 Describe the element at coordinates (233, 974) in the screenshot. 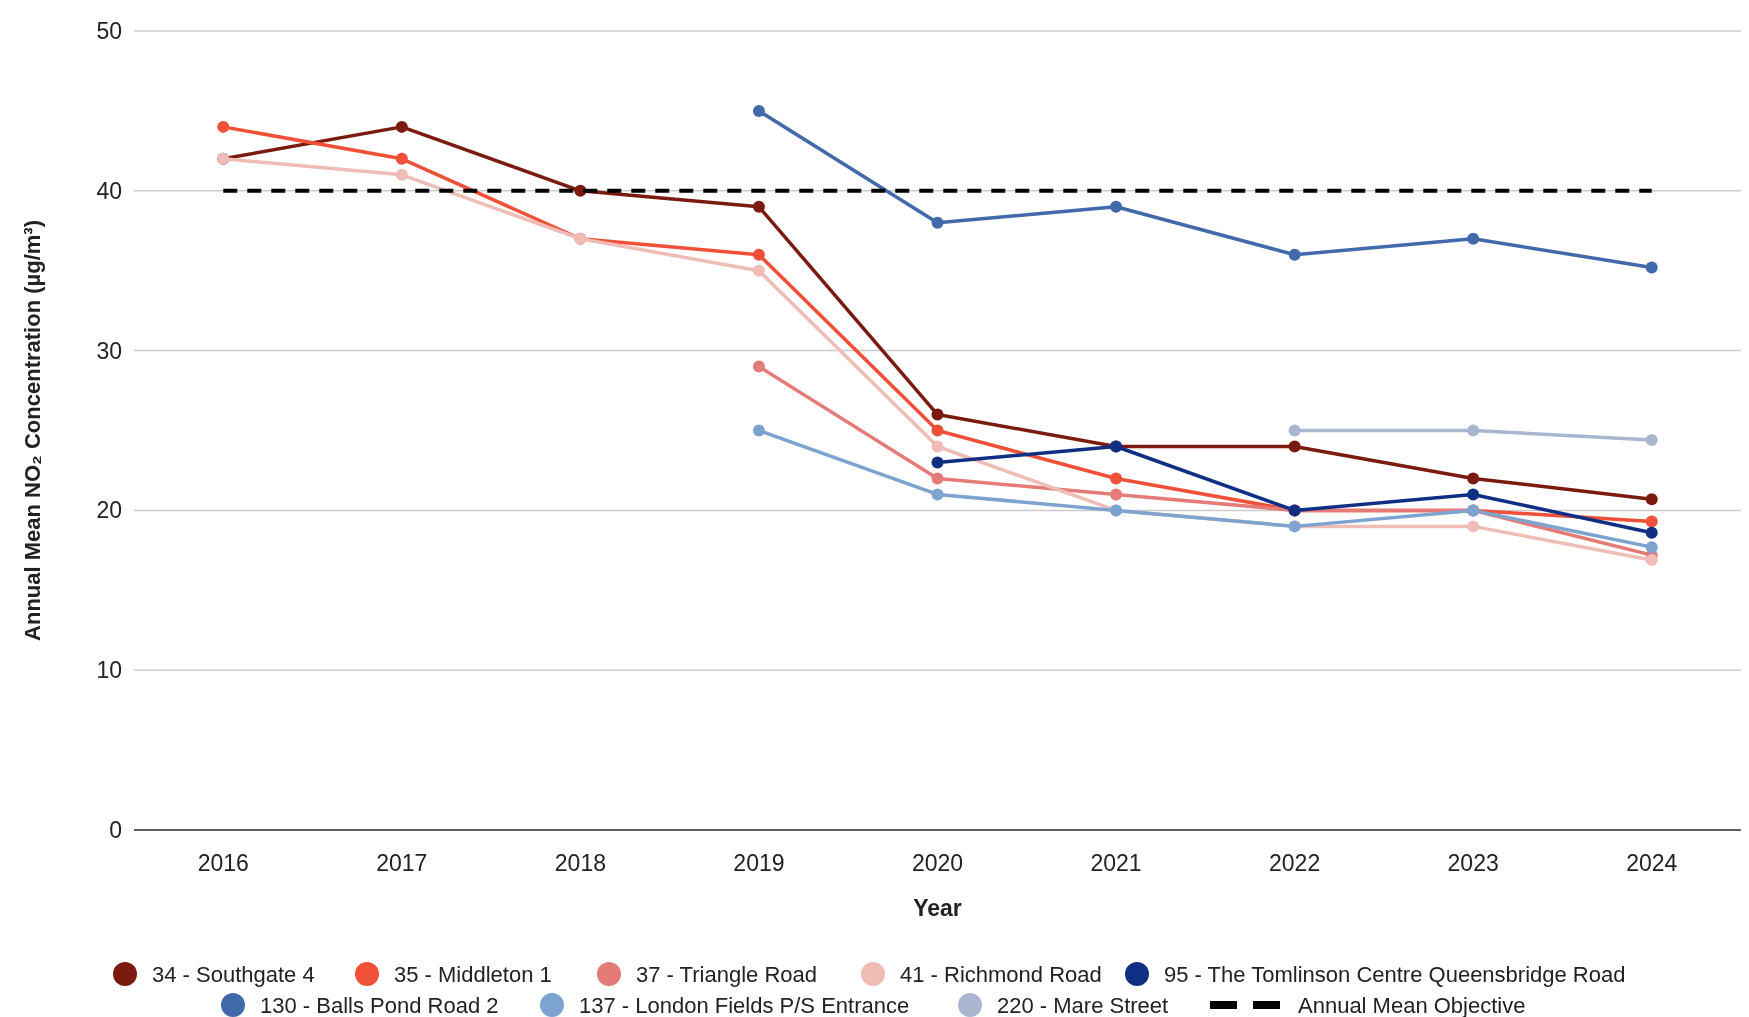

I see `legend-label: 34 - Southgate 4` at that location.